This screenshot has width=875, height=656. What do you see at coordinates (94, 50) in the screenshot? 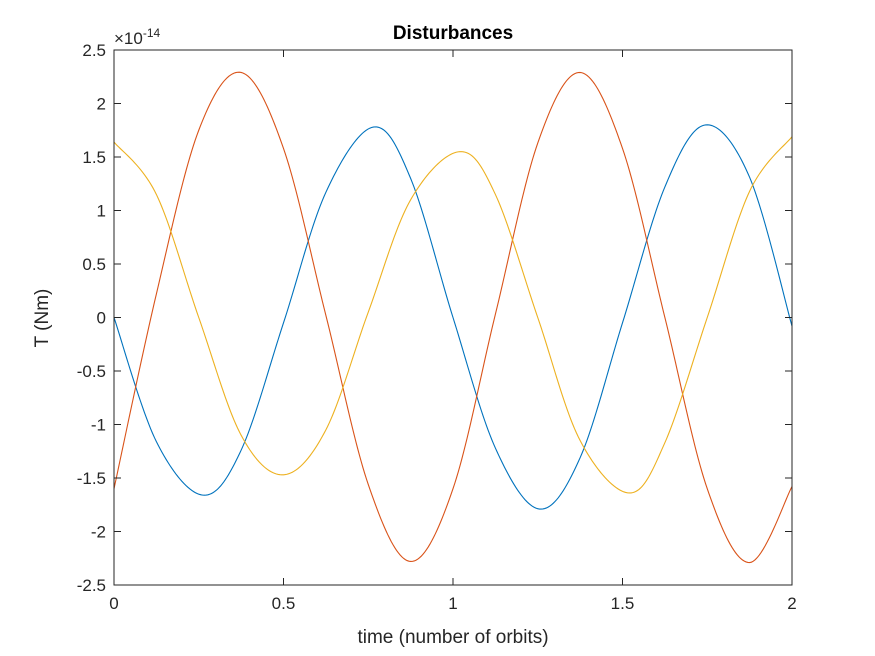
I see `y-tick-label: 2.5` at bounding box center [94, 50].